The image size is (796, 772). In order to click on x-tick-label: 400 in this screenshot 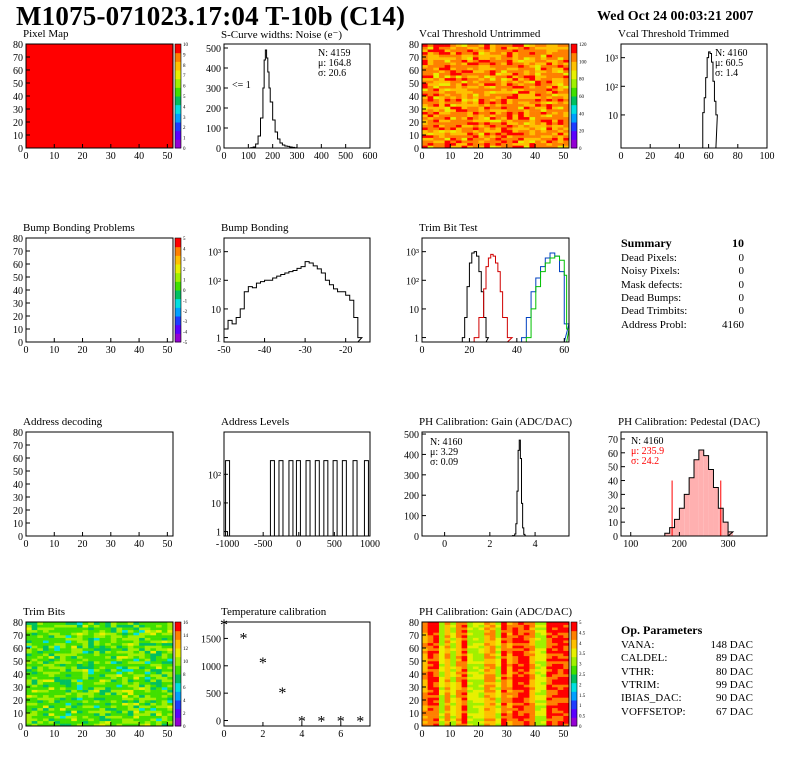, I will do `click(321, 156)`.